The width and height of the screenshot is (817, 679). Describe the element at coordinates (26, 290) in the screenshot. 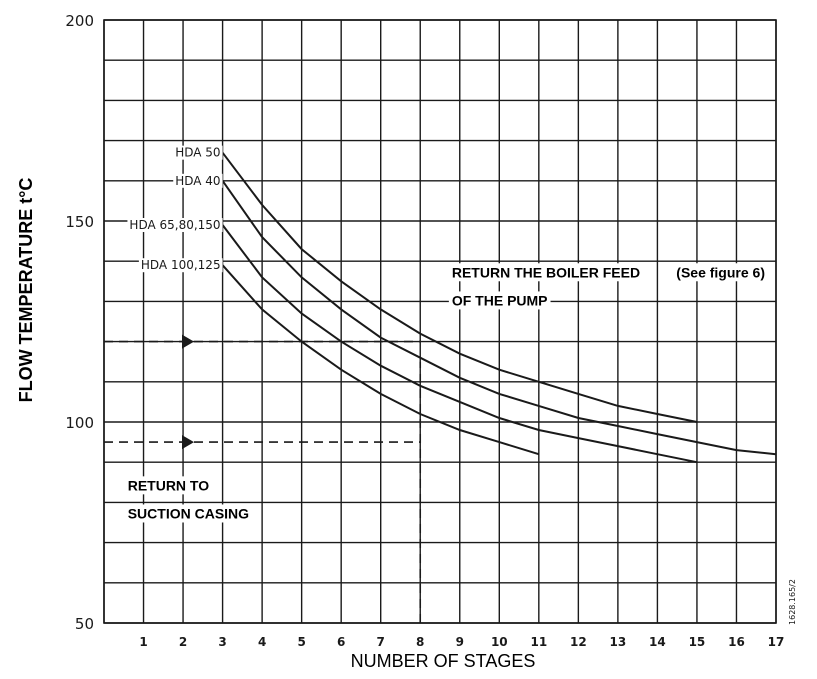

I see `y-axis-label: FLOW TEMPERATURE t°C` at that location.